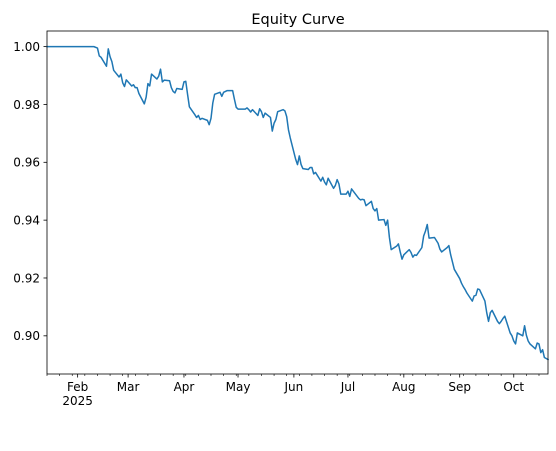  What do you see at coordinates (30, 191) in the screenshot?
I see `y-axis: 0.90 0.92 0.94 0.96 0.98 1.00` at bounding box center [30, 191].